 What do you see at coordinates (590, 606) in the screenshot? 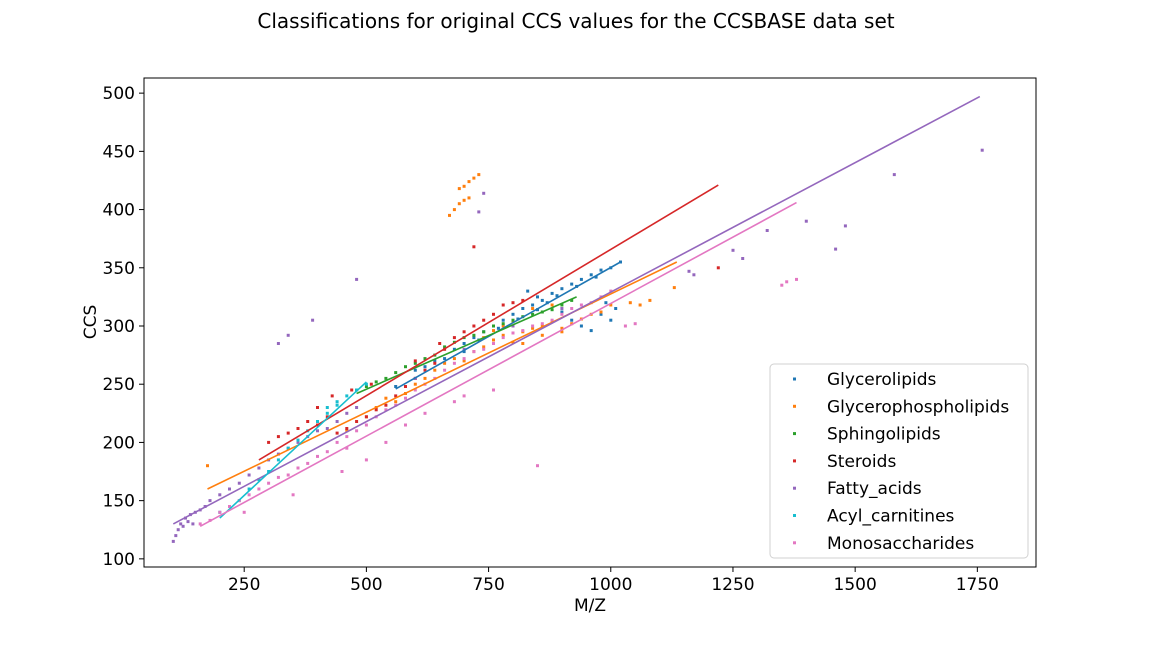
I see `x-axis-label: M/Z` at bounding box center [590, 606].